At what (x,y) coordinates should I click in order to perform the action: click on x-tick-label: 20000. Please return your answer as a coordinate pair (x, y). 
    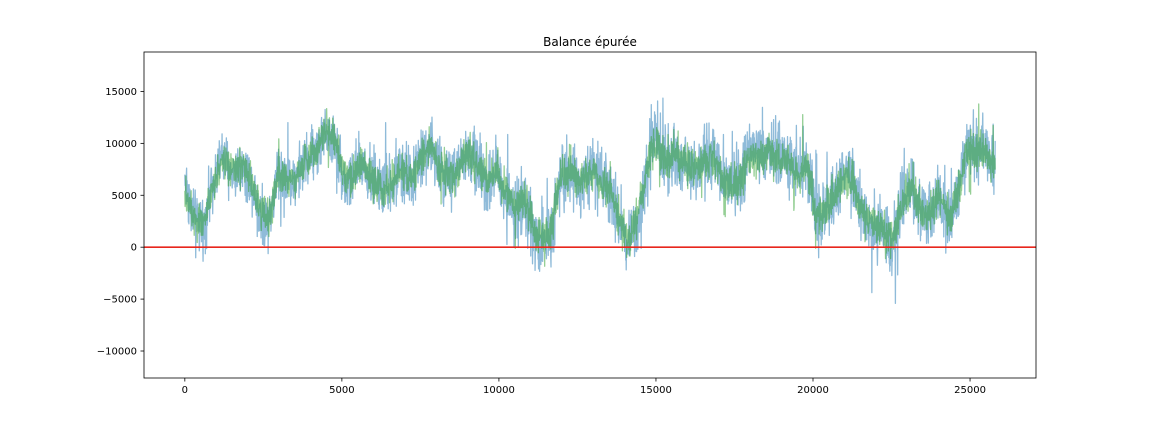
    Looking at the image, I should click on (813, 390).